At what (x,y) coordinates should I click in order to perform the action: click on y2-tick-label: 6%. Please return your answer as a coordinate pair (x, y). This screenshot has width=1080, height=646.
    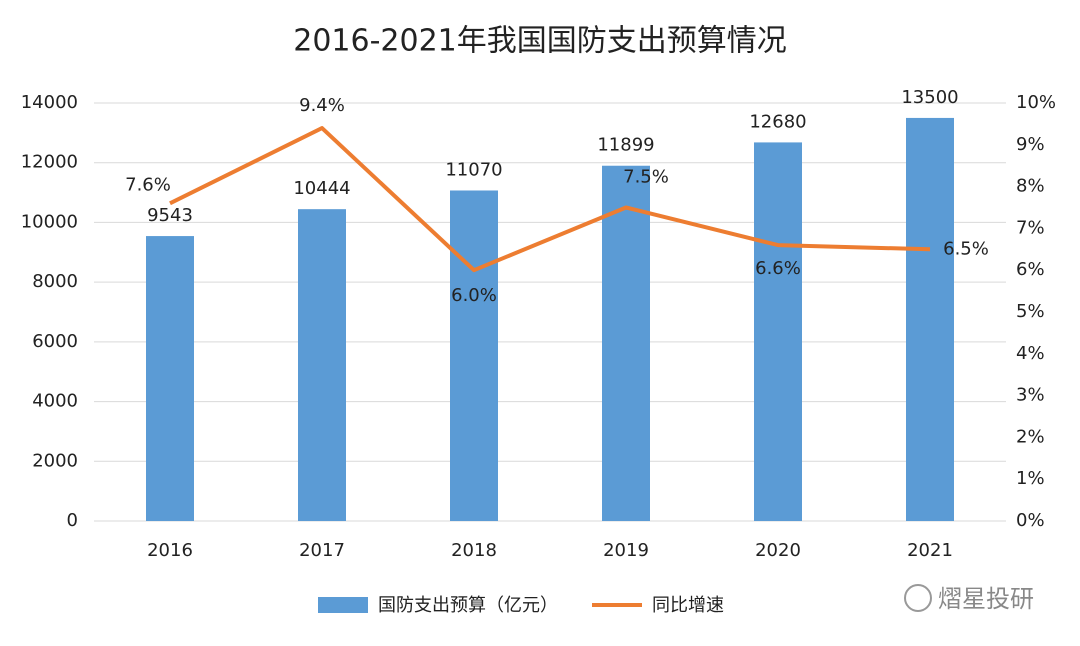
    Looking at the image, I should click on (1030, 269).